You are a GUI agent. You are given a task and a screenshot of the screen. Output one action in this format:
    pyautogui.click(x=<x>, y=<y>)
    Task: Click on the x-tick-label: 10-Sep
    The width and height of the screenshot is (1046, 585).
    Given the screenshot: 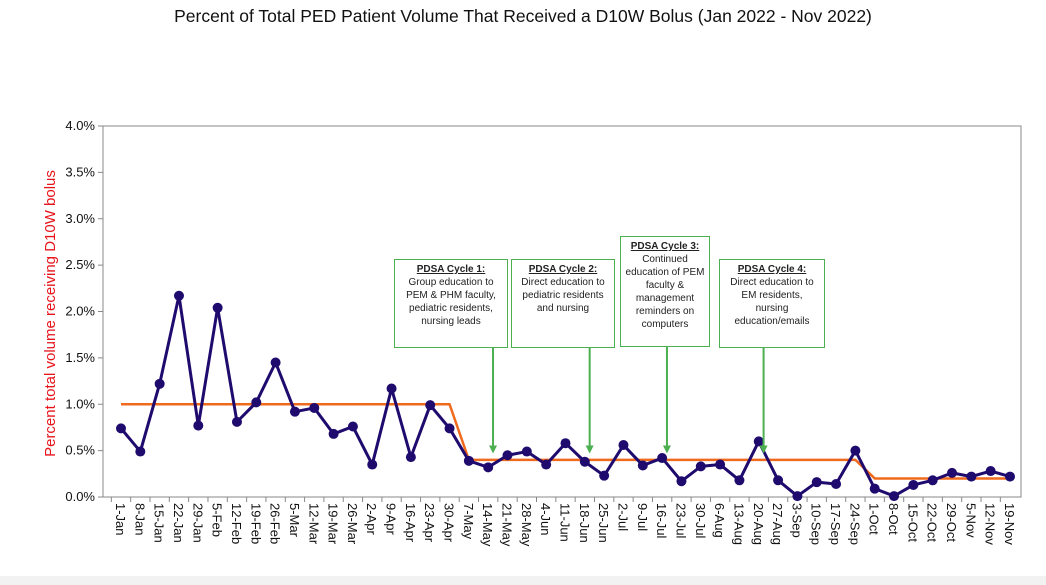 What is the action you would take?
    pyautogui.click(x=816, y=524)
    